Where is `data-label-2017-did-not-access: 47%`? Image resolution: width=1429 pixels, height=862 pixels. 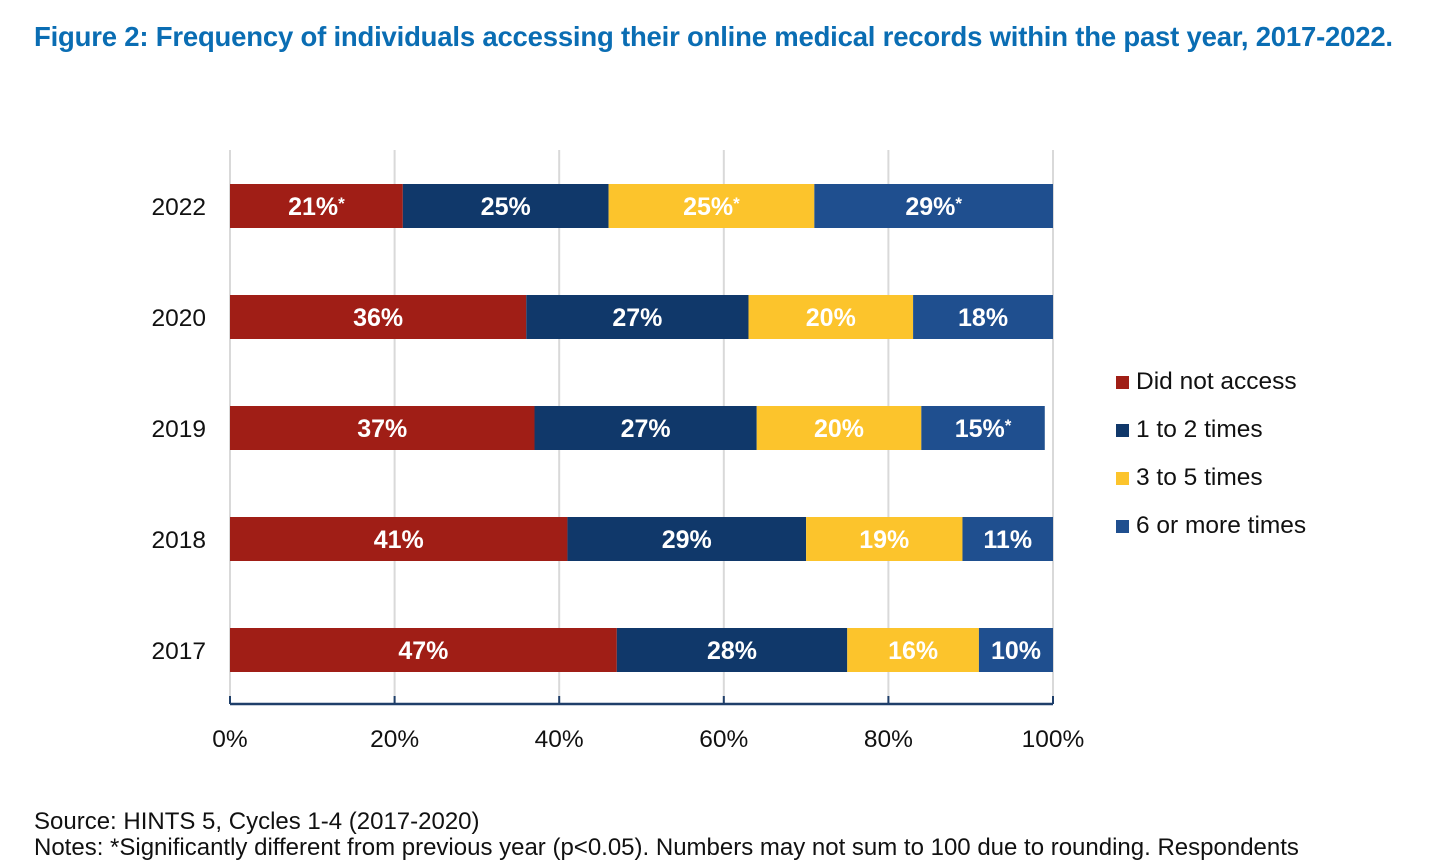 data-label-2017-did-not-access: 47% is located at coordinates (423, 651).